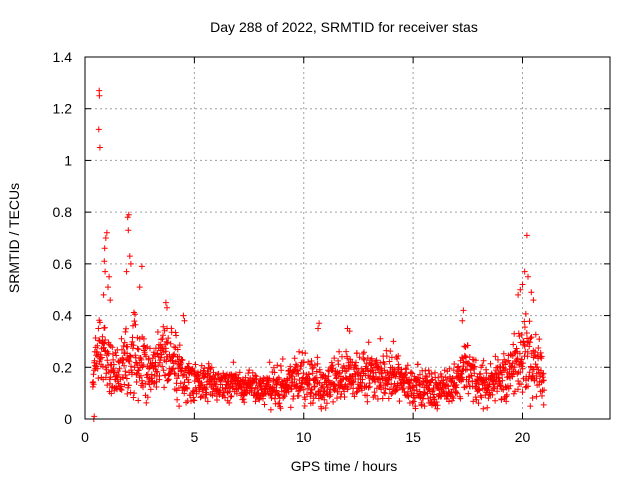 Image resolution: width=640 pixels, height=485 pixels. I want to click on x-tick-label: 5, so click(194, 437).